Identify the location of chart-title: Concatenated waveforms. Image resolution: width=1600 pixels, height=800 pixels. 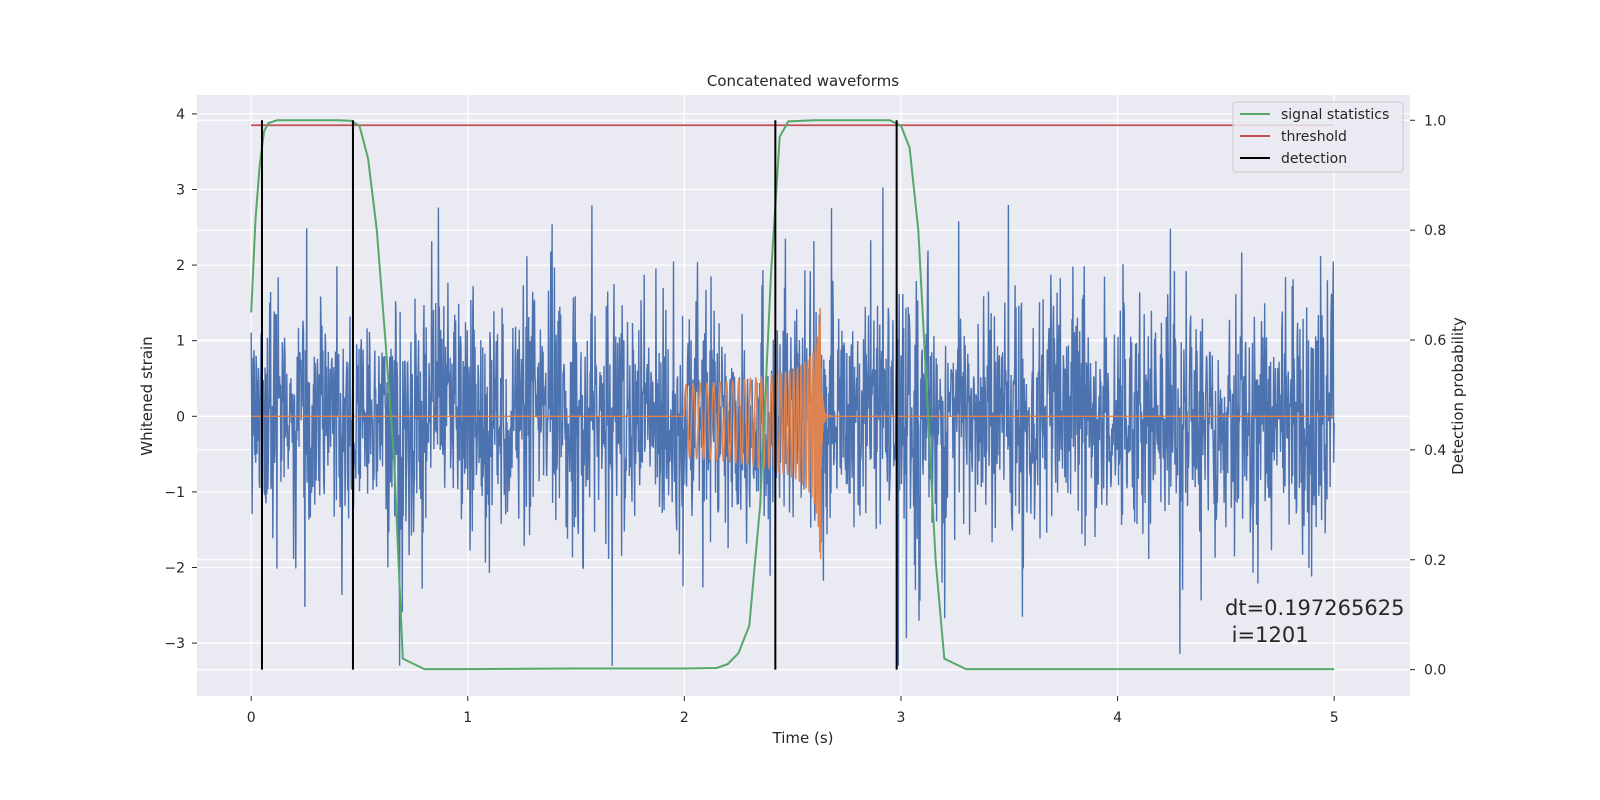
(803, 81).